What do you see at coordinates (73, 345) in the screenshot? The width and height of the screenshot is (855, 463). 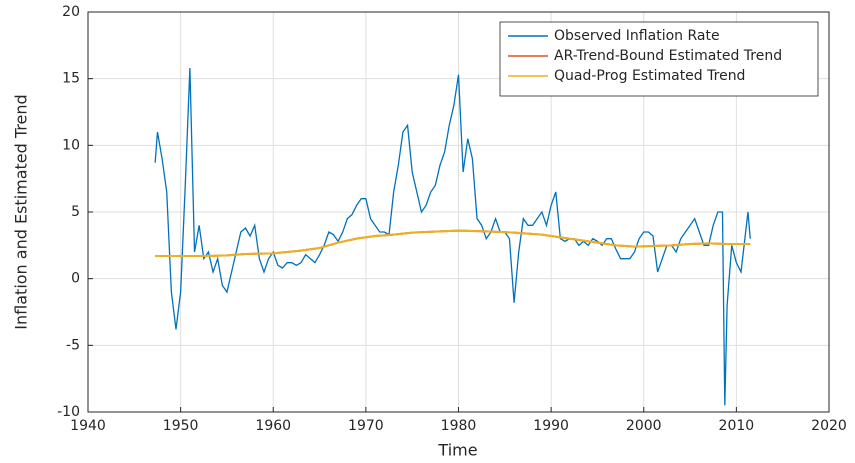 I see `y-tick-label: -5` at bounding box center [73, 345].